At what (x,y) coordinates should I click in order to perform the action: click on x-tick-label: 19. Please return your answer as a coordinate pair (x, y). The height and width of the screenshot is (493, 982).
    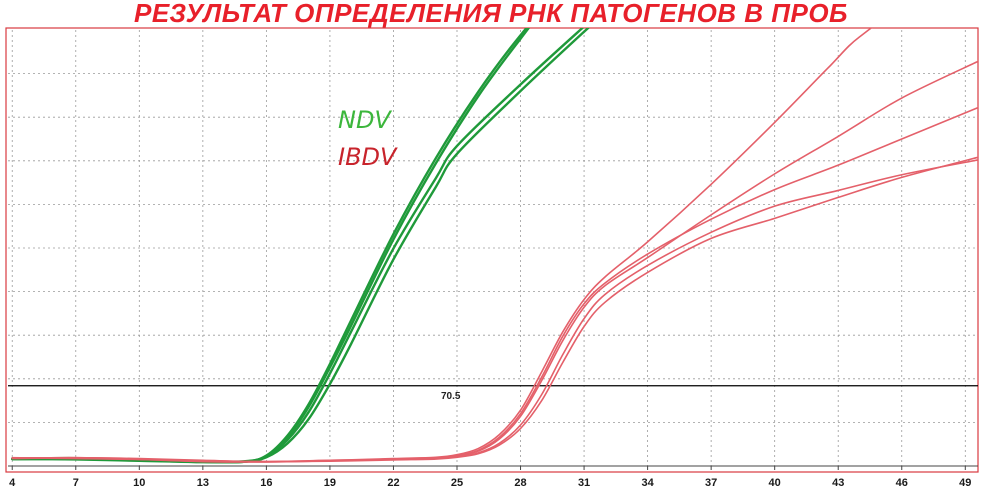
    Looking at the image, I should click on (330, 483).